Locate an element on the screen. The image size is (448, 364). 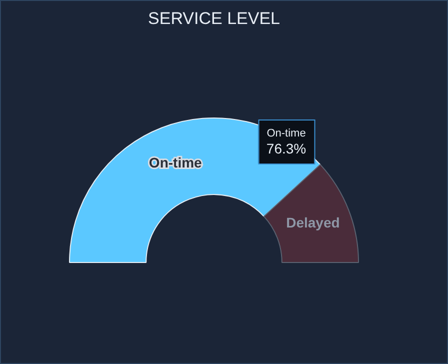
data-label: 76.3% is located at coordinates (286, 148).